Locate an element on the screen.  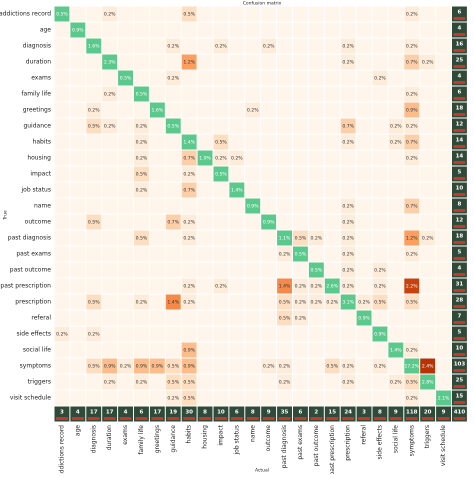
cell-label: 0.9% is located at coordinates (189, 367).